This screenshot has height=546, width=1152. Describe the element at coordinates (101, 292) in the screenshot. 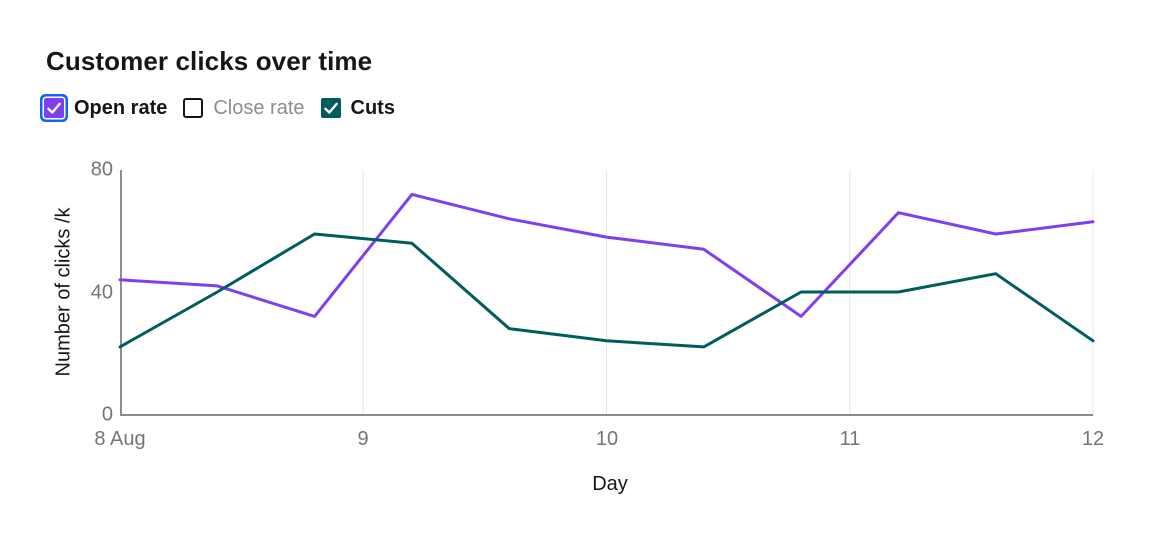

I see `y-tick-label-40: 40` at that location.